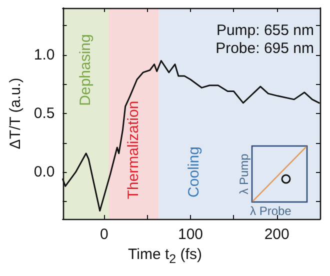 Image resolution: width=330 pixels, height=276 pixels. What do you see at coordinates (277, 234) in the screenshot?
I see `x-tick-label: 200` at bounding box center [277, 234].